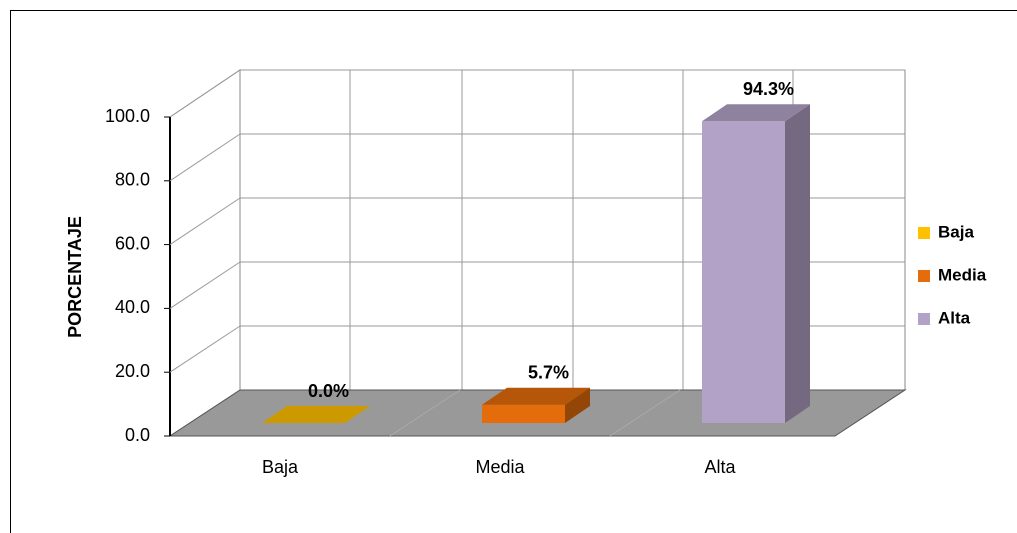 Image resolution: width=1017 pixels, height=533 pixels. I want to click on y-tick-label: 80.0, so click(132, 180).